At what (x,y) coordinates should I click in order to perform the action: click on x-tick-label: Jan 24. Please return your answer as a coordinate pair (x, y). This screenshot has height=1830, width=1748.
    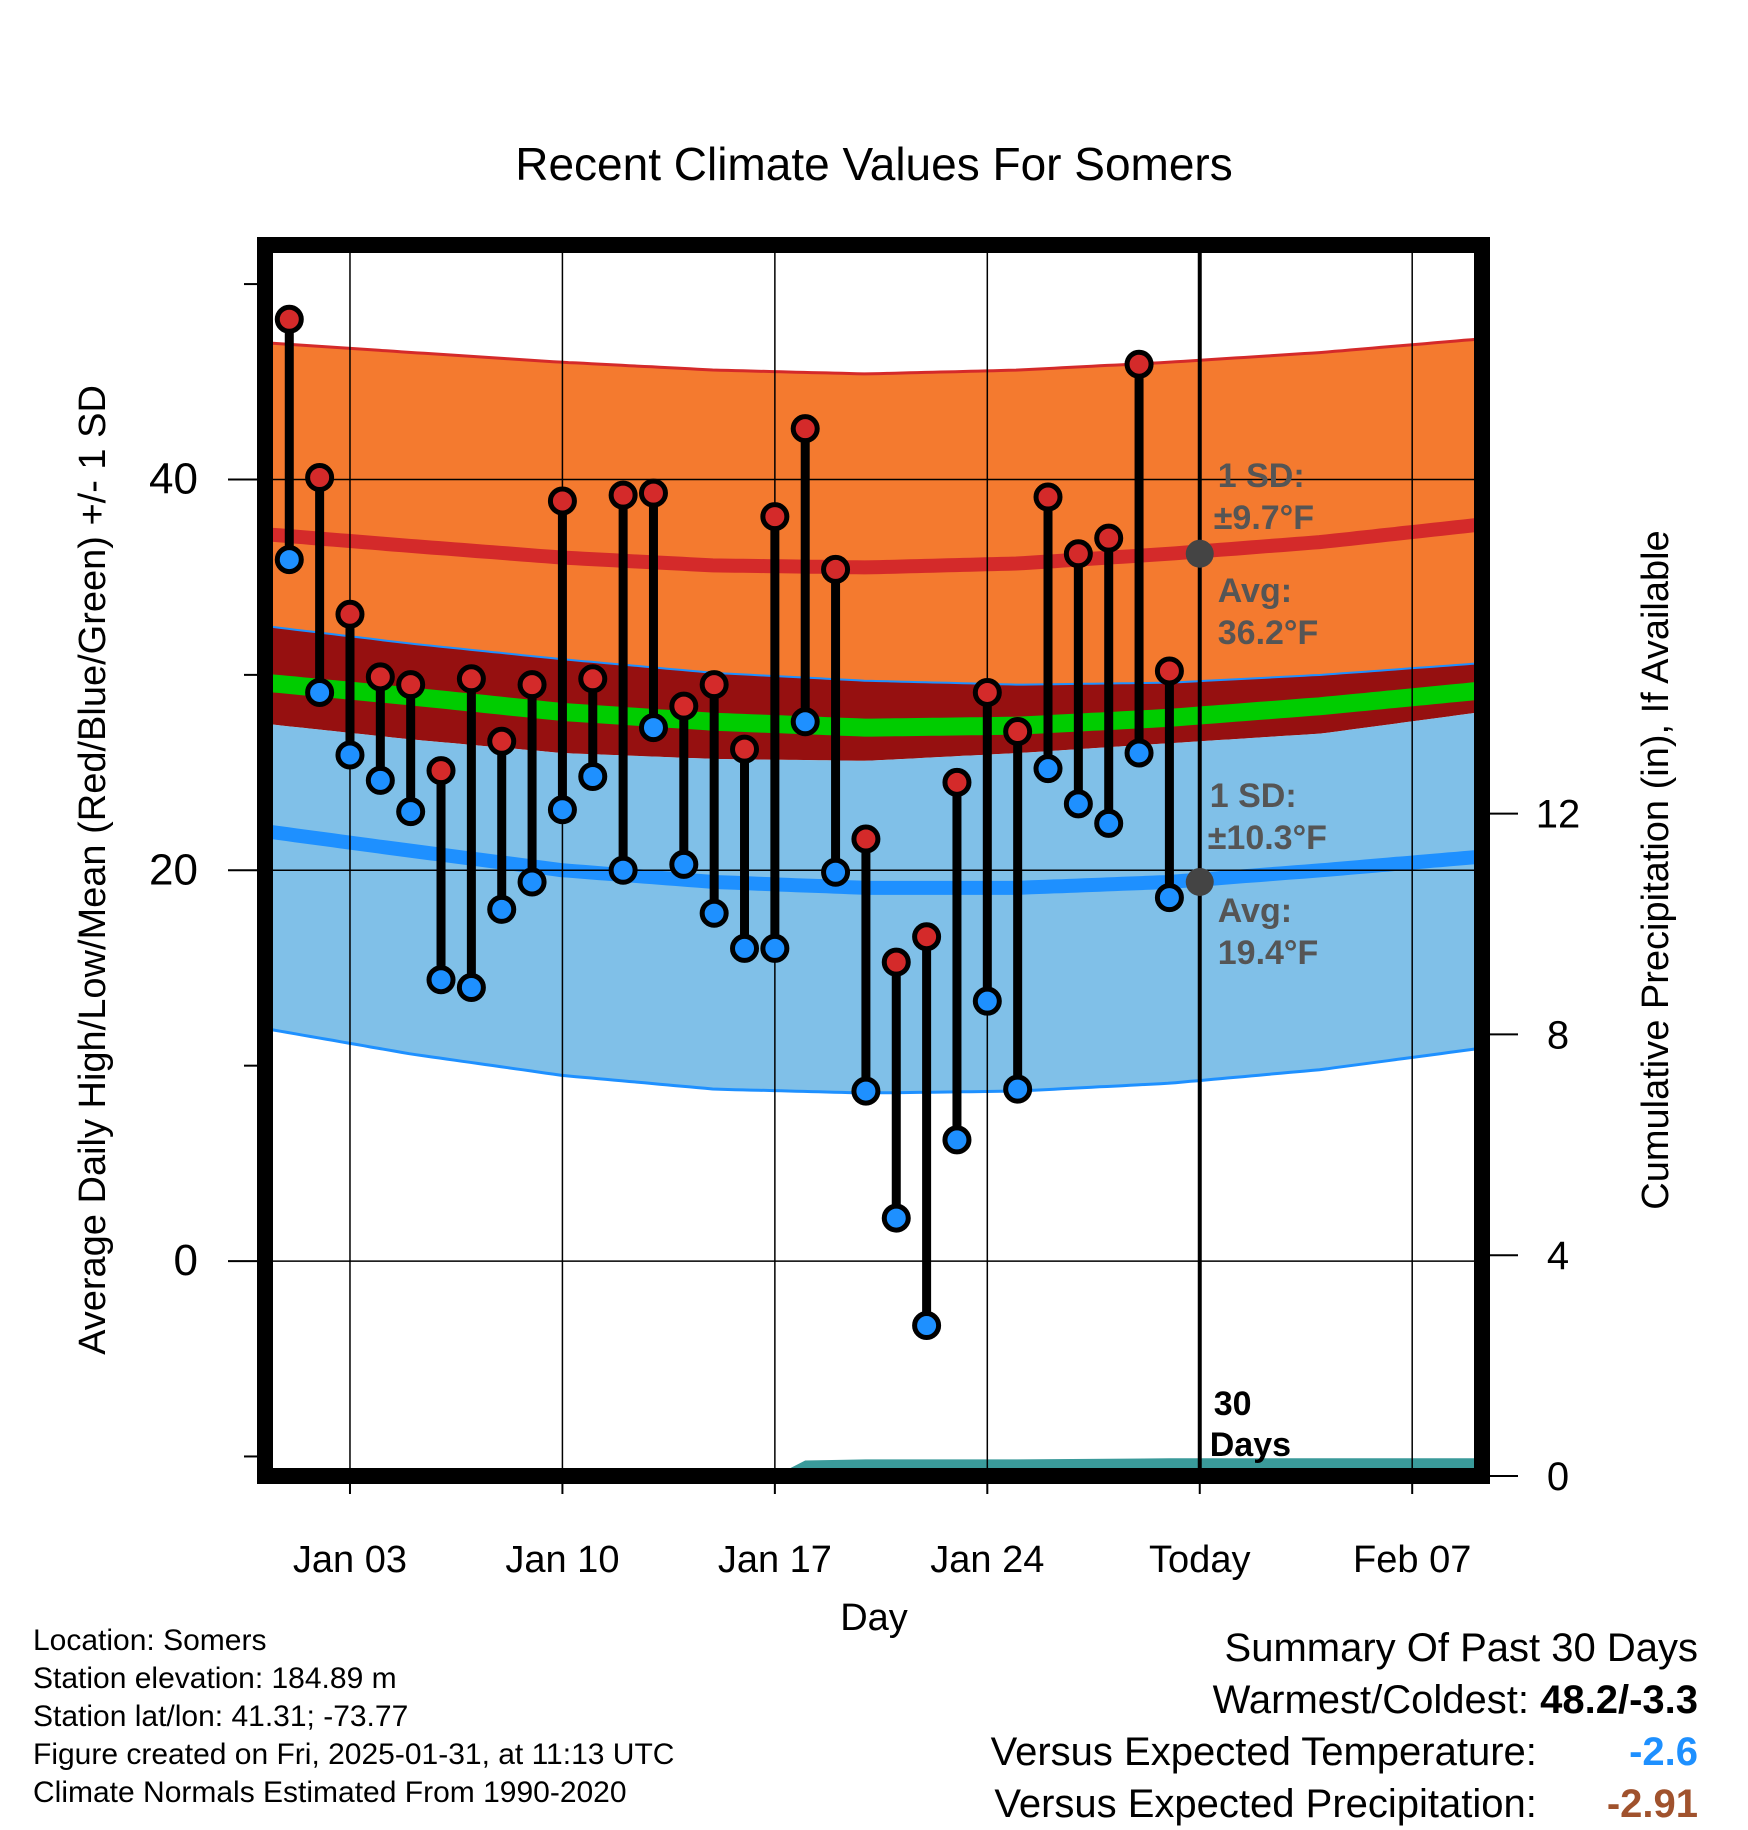
    Looking at the image, I should click on (987, 1560).